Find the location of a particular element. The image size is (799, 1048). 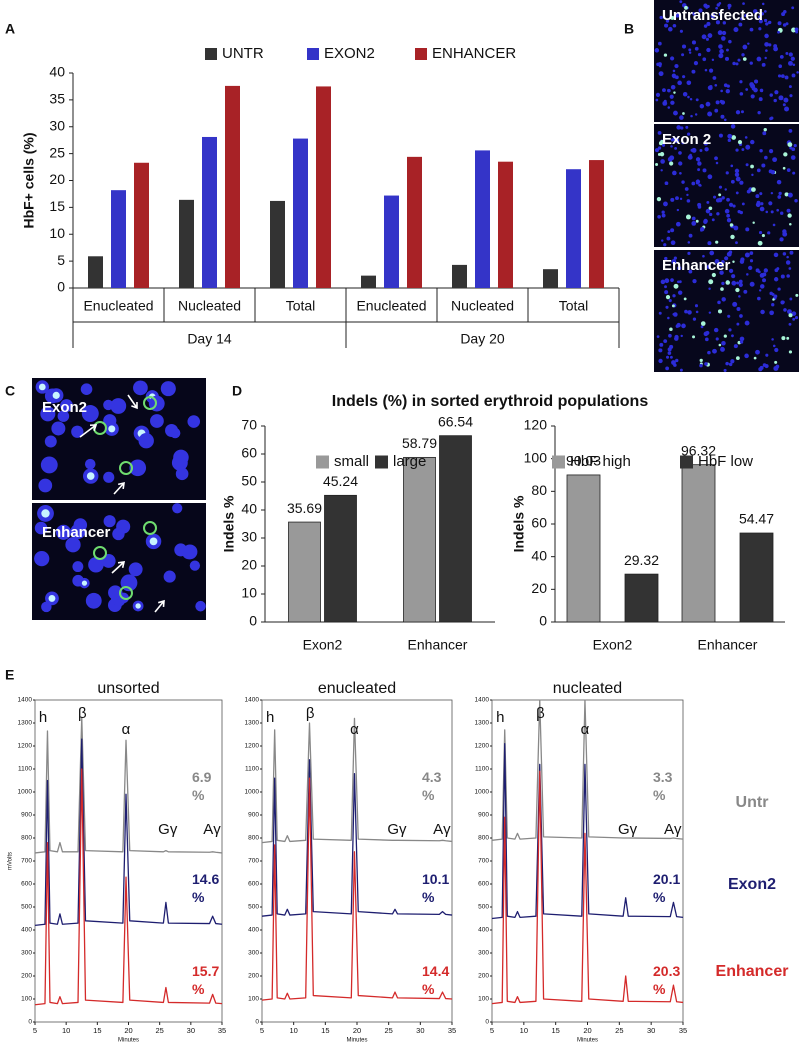

legend-label: large is located at coordinates (409, 461).